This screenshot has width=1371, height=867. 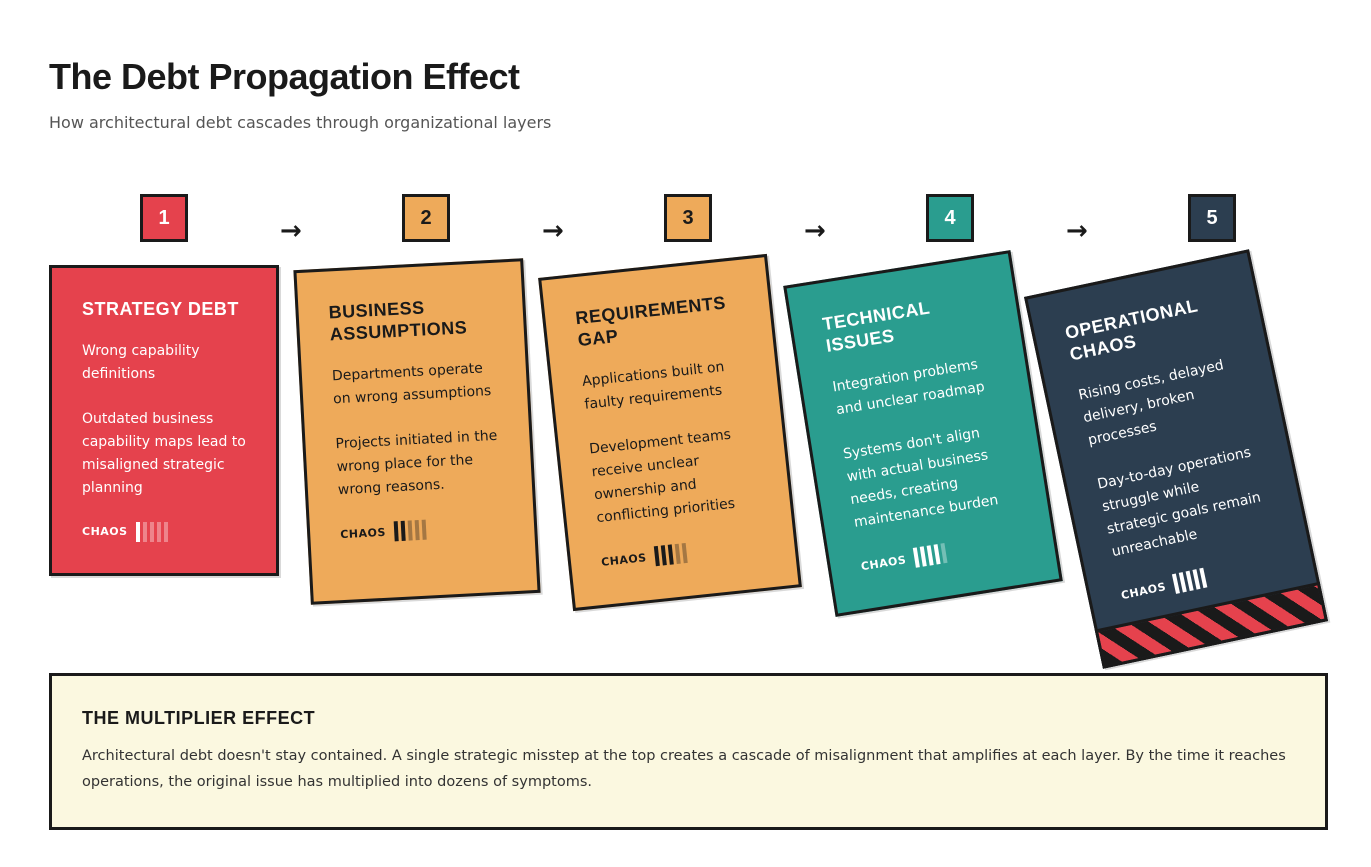 What do you see at coordinates (1131, 330) in the screenshot?
I see `stage-title: Operational Chaos` at bounding box center [1131, 330].